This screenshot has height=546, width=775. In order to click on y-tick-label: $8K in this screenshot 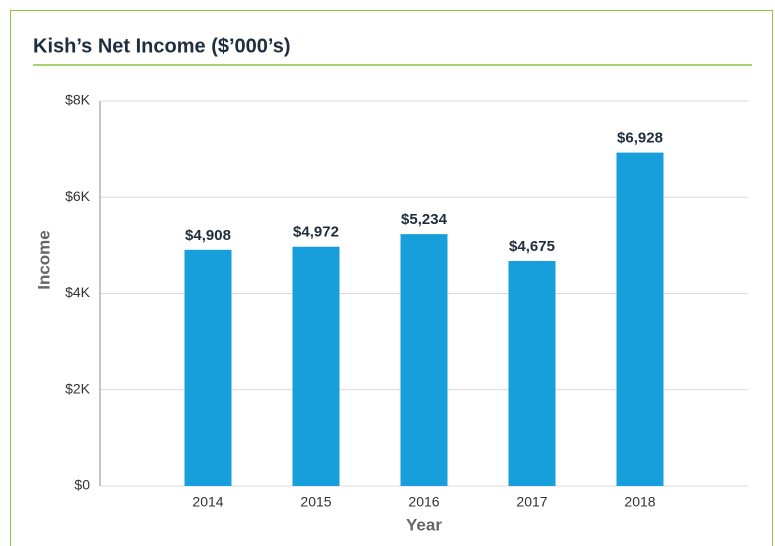, I will do `click(78, 100)`.